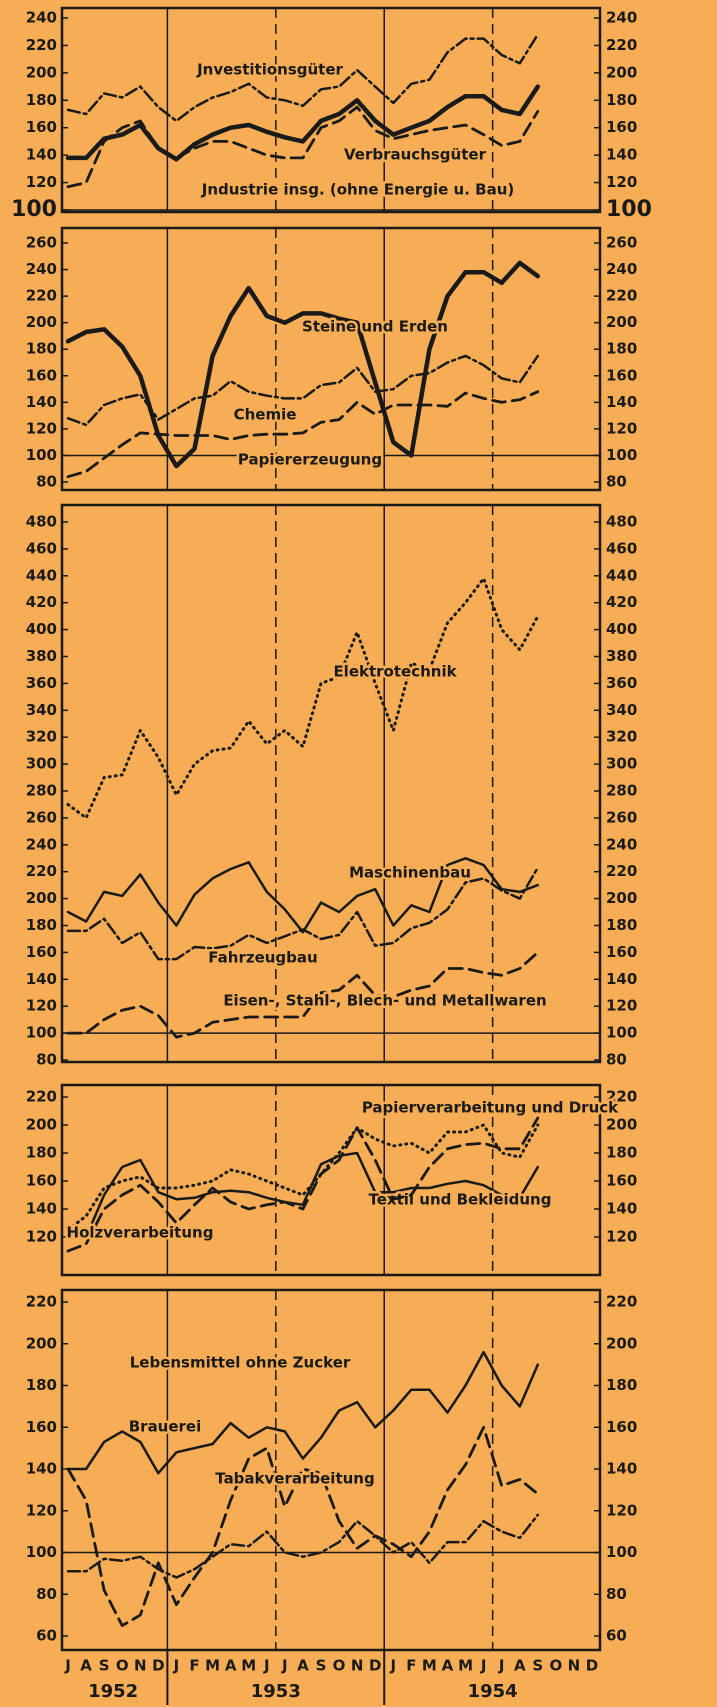 This screenshot has height=1707, width=717. I want to click on y-tick-label: 280, so click(41, 791).